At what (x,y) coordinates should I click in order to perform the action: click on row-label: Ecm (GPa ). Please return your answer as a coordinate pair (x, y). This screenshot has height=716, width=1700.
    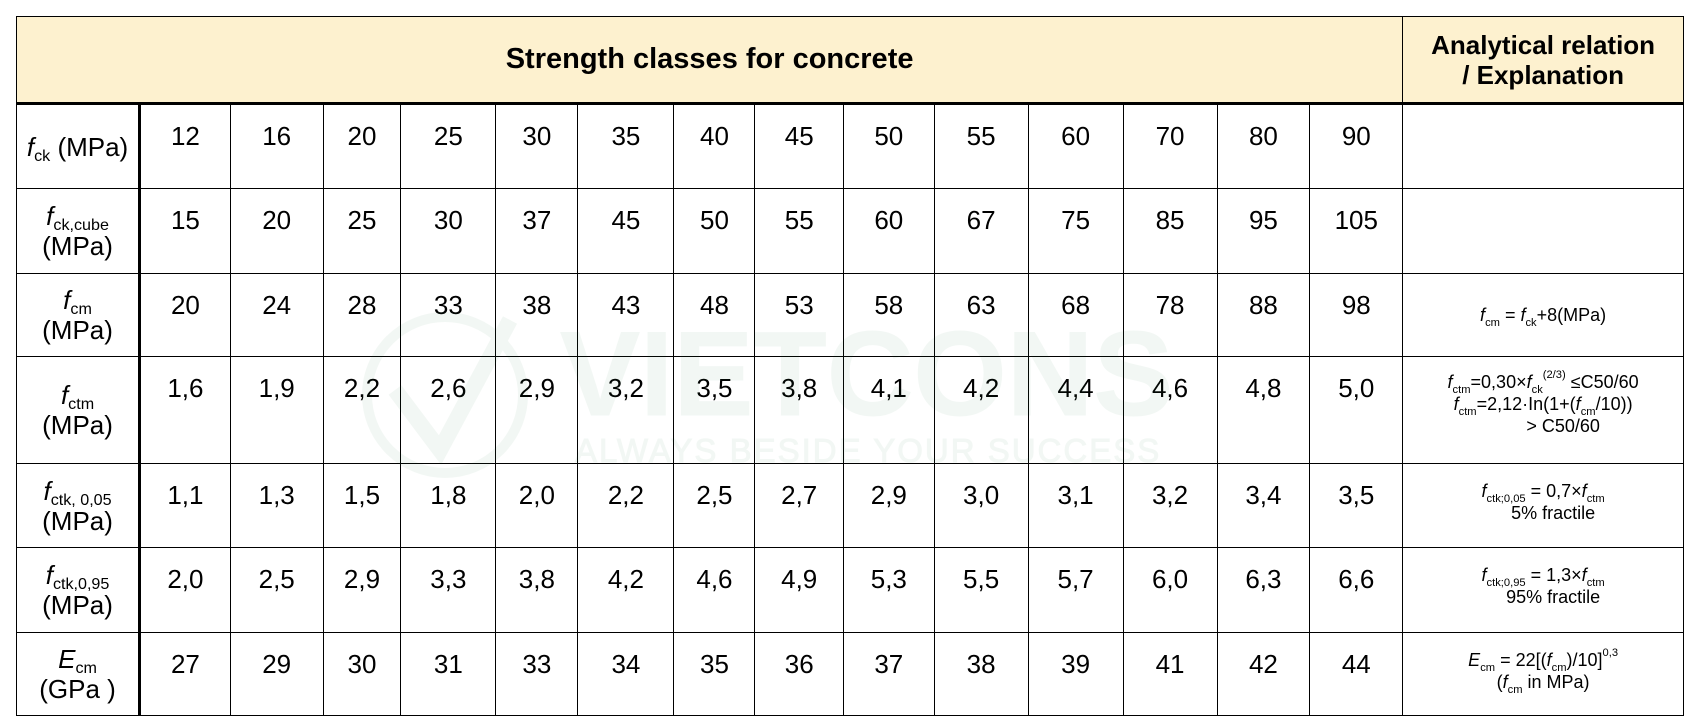
    Looking at the image, I should click on (78, 673).